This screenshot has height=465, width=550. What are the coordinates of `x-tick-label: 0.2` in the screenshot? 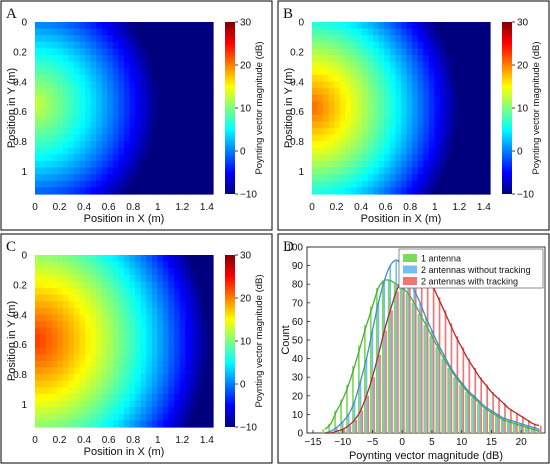 It's located at (60, 207).